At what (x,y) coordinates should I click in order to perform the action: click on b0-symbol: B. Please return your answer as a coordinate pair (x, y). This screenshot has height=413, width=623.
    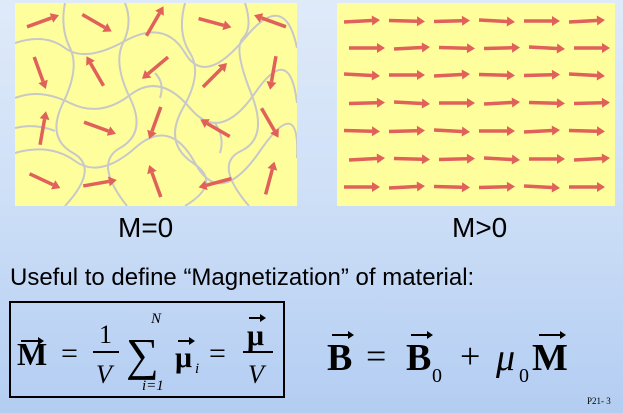
    Looking at the image, I should click on (418, 358).